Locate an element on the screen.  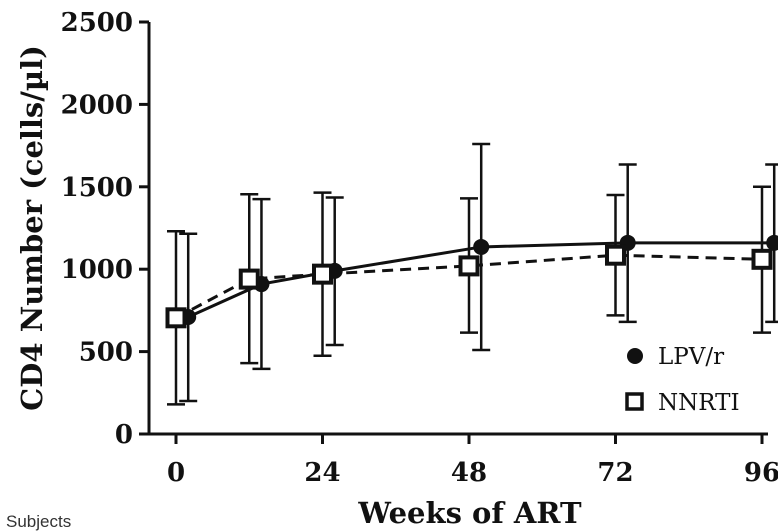
legend-marker-lpv is located at coordinates (635, 356).